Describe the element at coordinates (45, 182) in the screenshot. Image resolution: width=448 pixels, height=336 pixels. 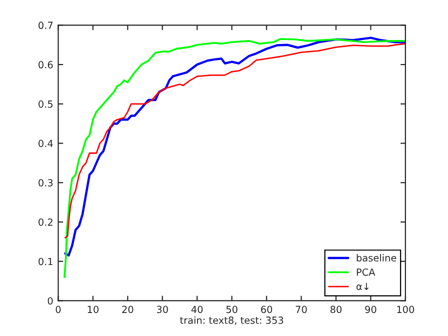
I see `y-tick-label: 0.3` at that location.